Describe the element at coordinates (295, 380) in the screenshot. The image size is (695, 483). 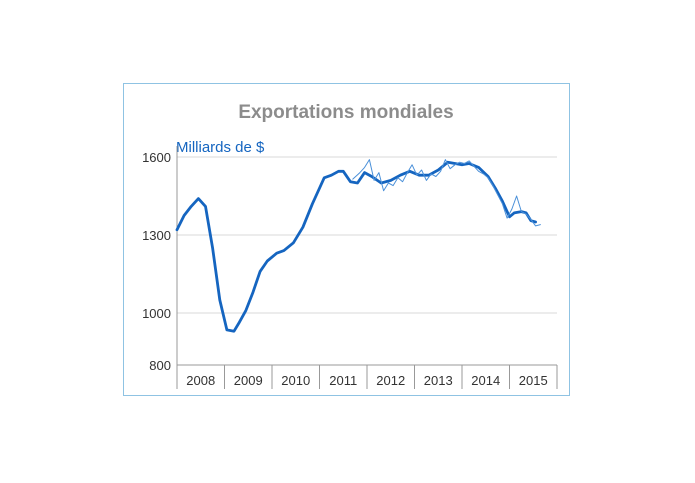
I see `x-tick-label-2010: 2010` at that location.